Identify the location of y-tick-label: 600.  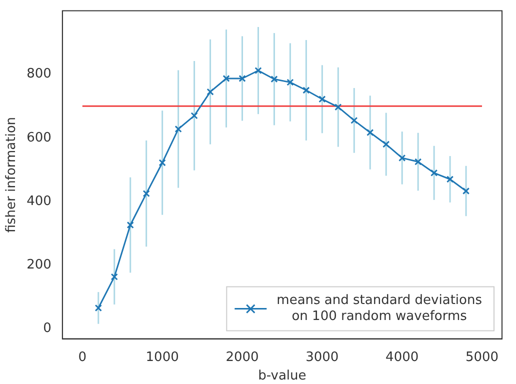
(39, 138).